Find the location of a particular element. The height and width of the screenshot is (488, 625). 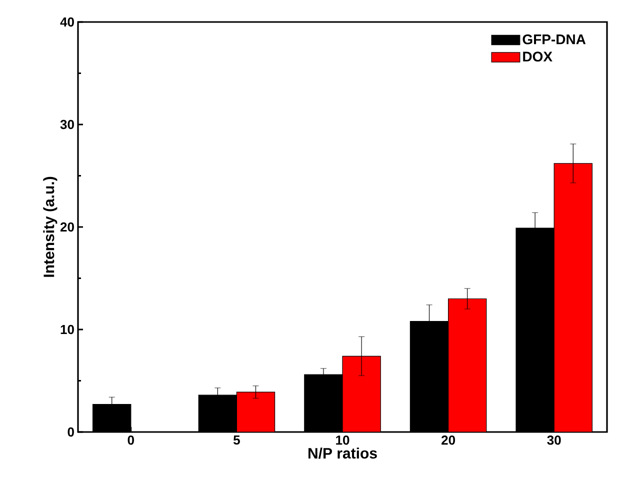

y-tick-label: 20 is located at coordinates (67, 227).